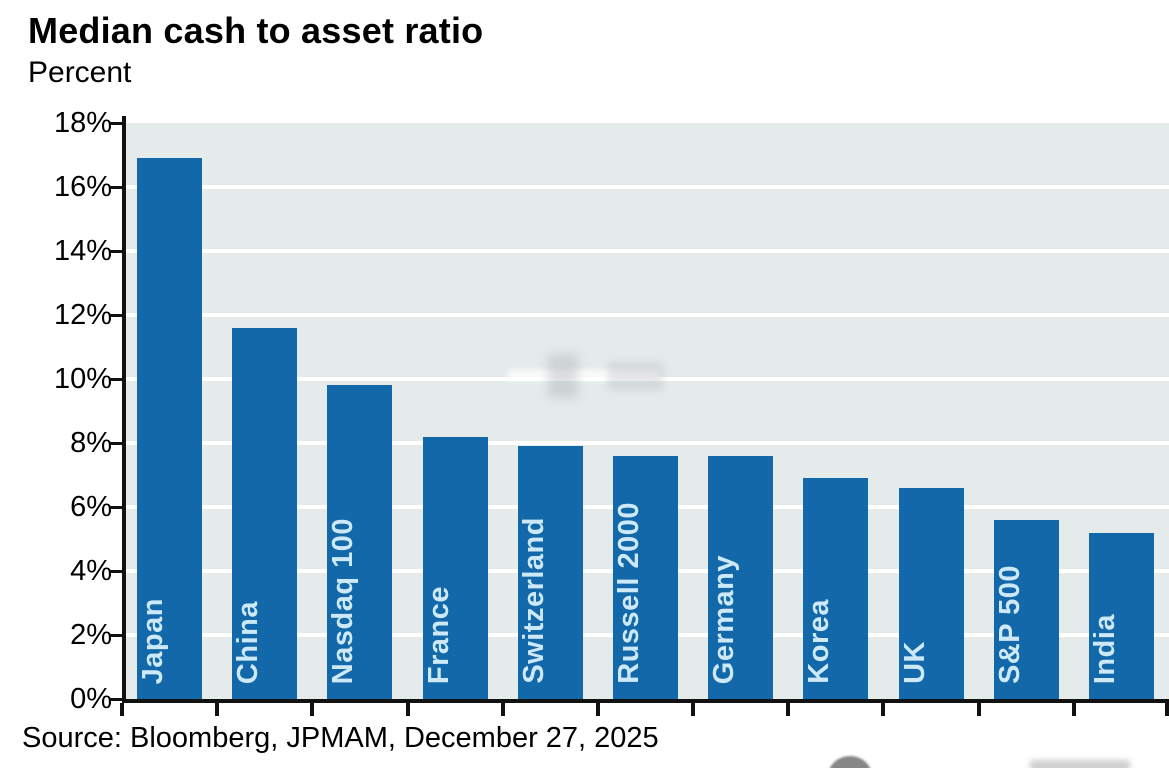  What do you see at coordinates (170, 428) in the screenshot?
I see `bar-japan: Japan` at bounding box center [170, 428].